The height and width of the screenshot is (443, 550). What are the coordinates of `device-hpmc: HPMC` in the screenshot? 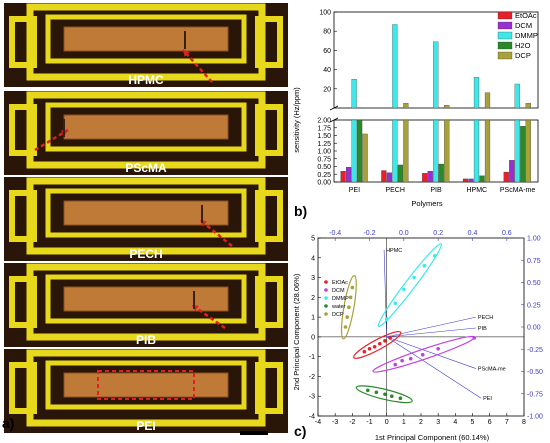 It's located at (146, 45).